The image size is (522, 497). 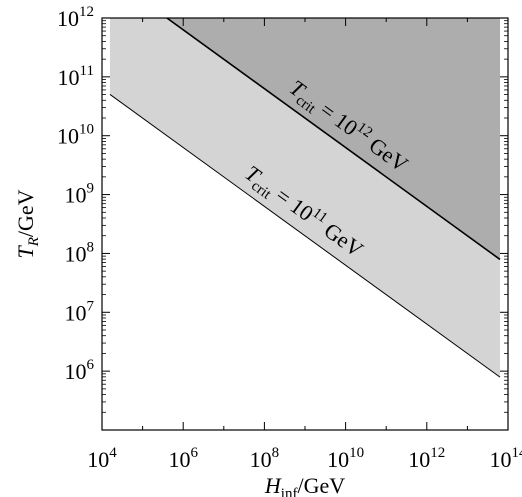 I want to click on y-tick-label: 10⁷, so click(x=80, y=311).